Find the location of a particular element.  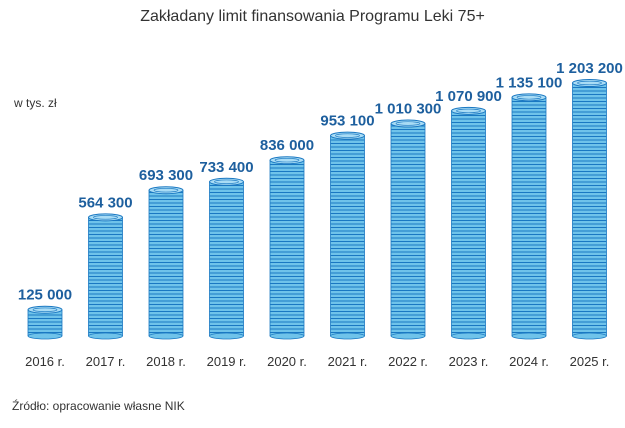

value-label: 564 300 is located at coordinates (105, 202).